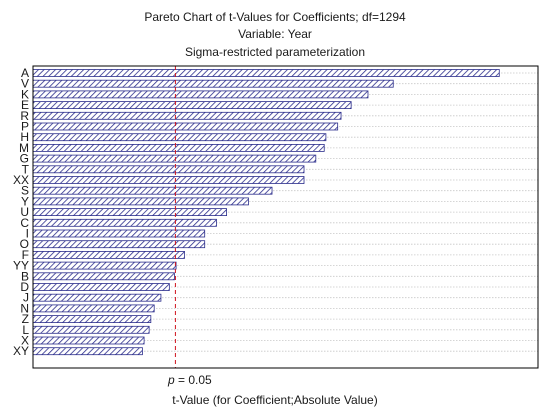 This screenshot has height=413, width=550. I want to click on bar-i, so click(119, 233).